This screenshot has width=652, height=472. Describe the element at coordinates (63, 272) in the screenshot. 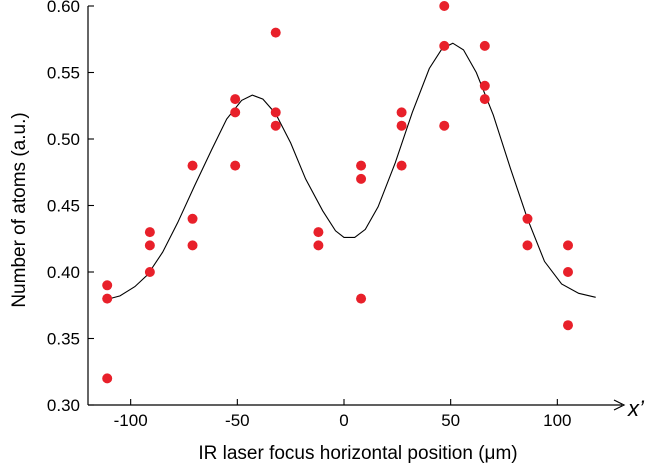

I see `y-tick-label: 0.40` at that location.